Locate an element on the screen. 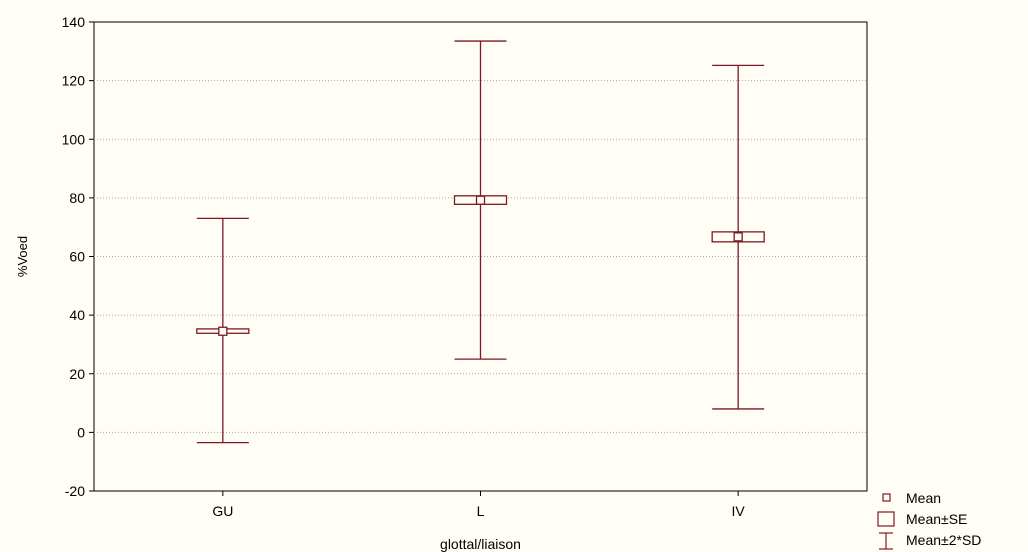  y-axis-label: %Voed is located at coordinates (22, 256).